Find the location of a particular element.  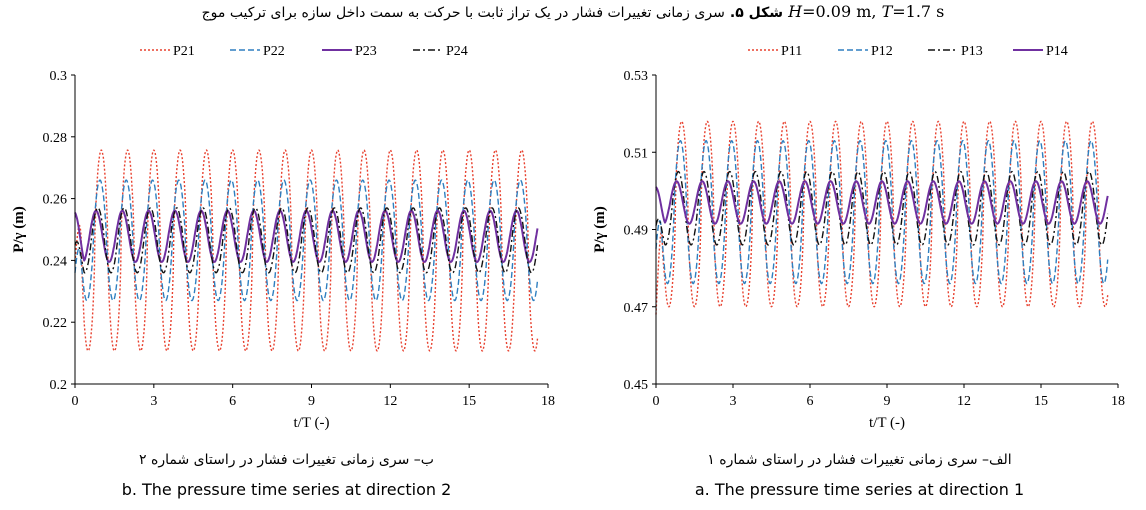

series-line-p24 is located at coordinates (306, 240).